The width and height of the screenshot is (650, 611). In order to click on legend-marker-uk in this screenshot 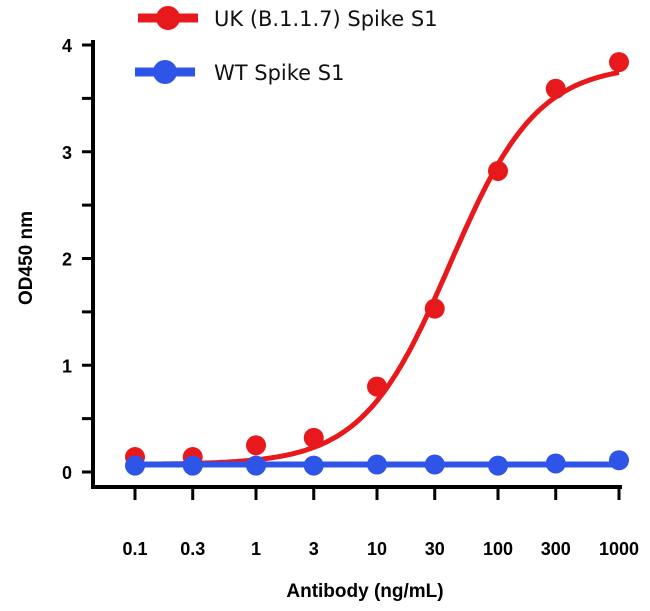, I will do `click(168, 18)`.